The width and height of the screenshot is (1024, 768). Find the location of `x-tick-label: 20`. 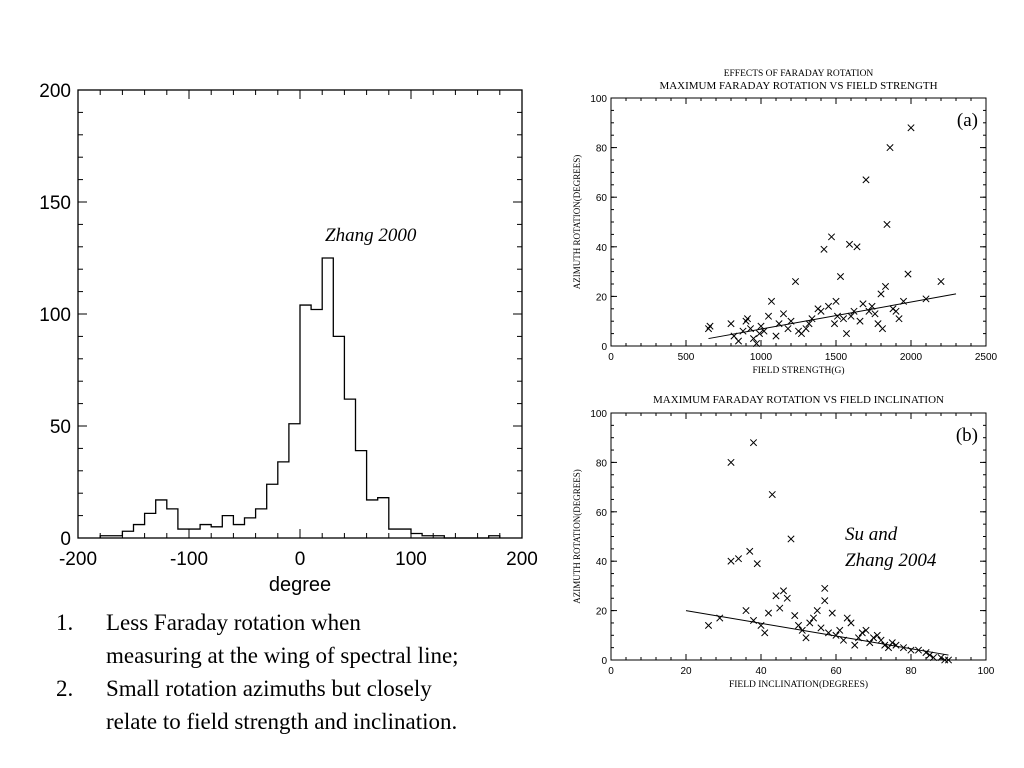

x-tick-label: 20 is located at coordinates (686, 671).